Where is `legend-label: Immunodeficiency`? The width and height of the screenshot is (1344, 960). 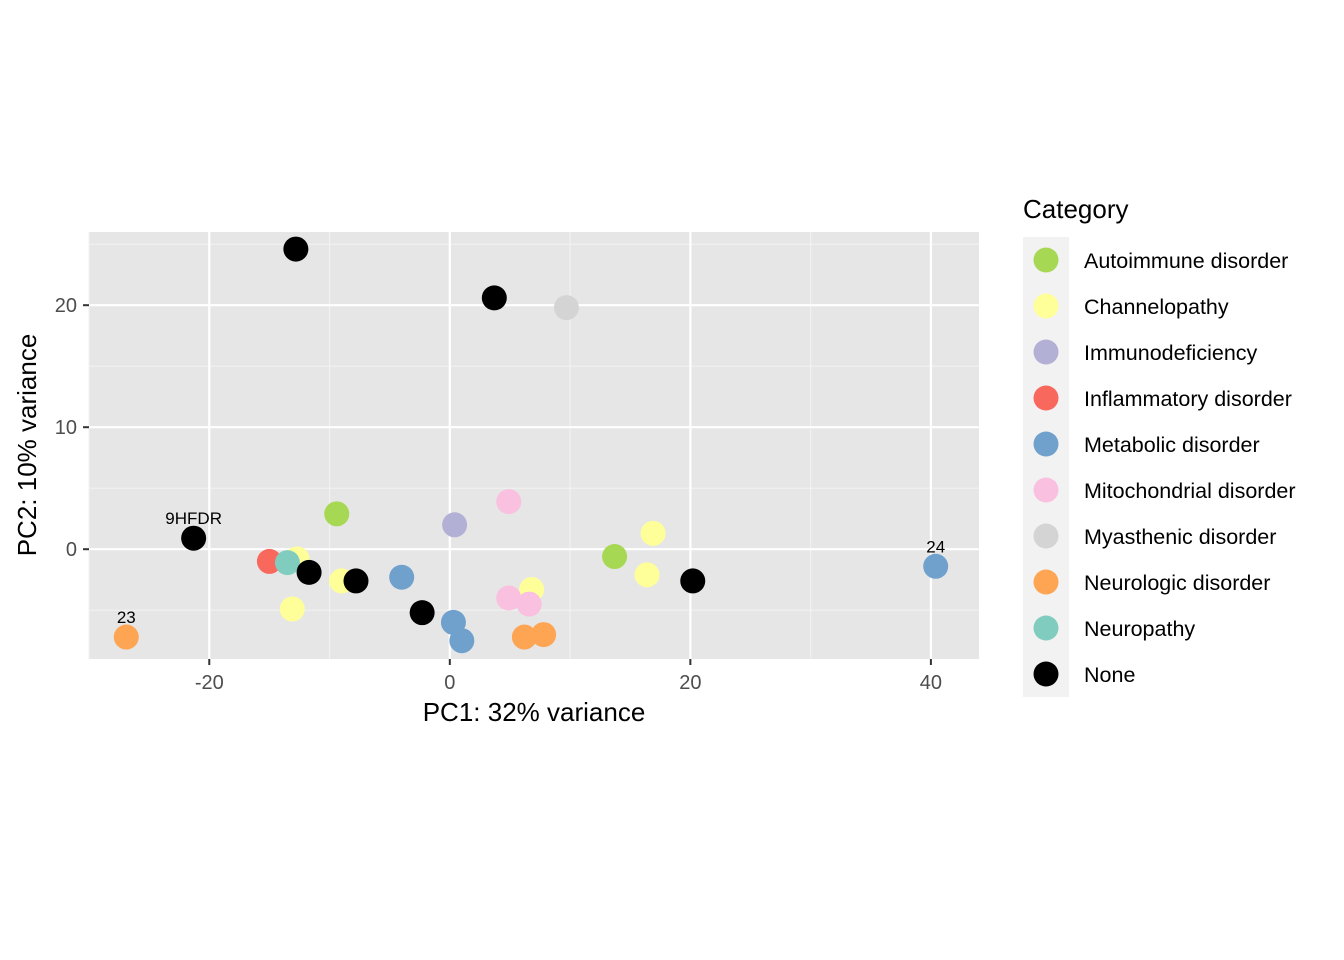
legend-label: Immunodeficiency is located at coordinates (1171, 353).